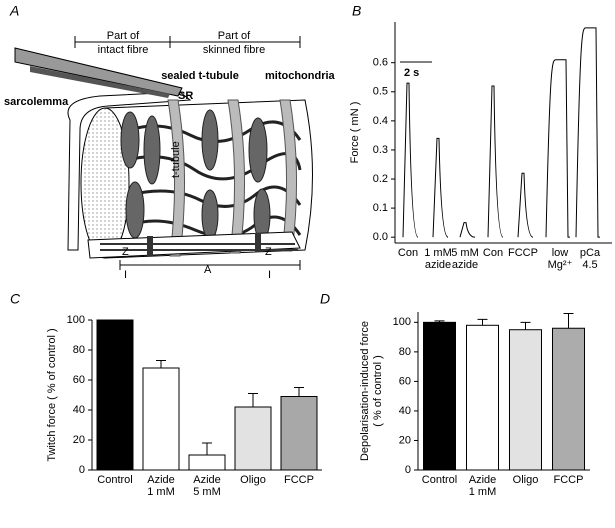 This screenshot has width=615, height=528. What do you see at coordinates (105, 183) in the screenshot?
I see `fibre-end` at bounding box center [105, 183].